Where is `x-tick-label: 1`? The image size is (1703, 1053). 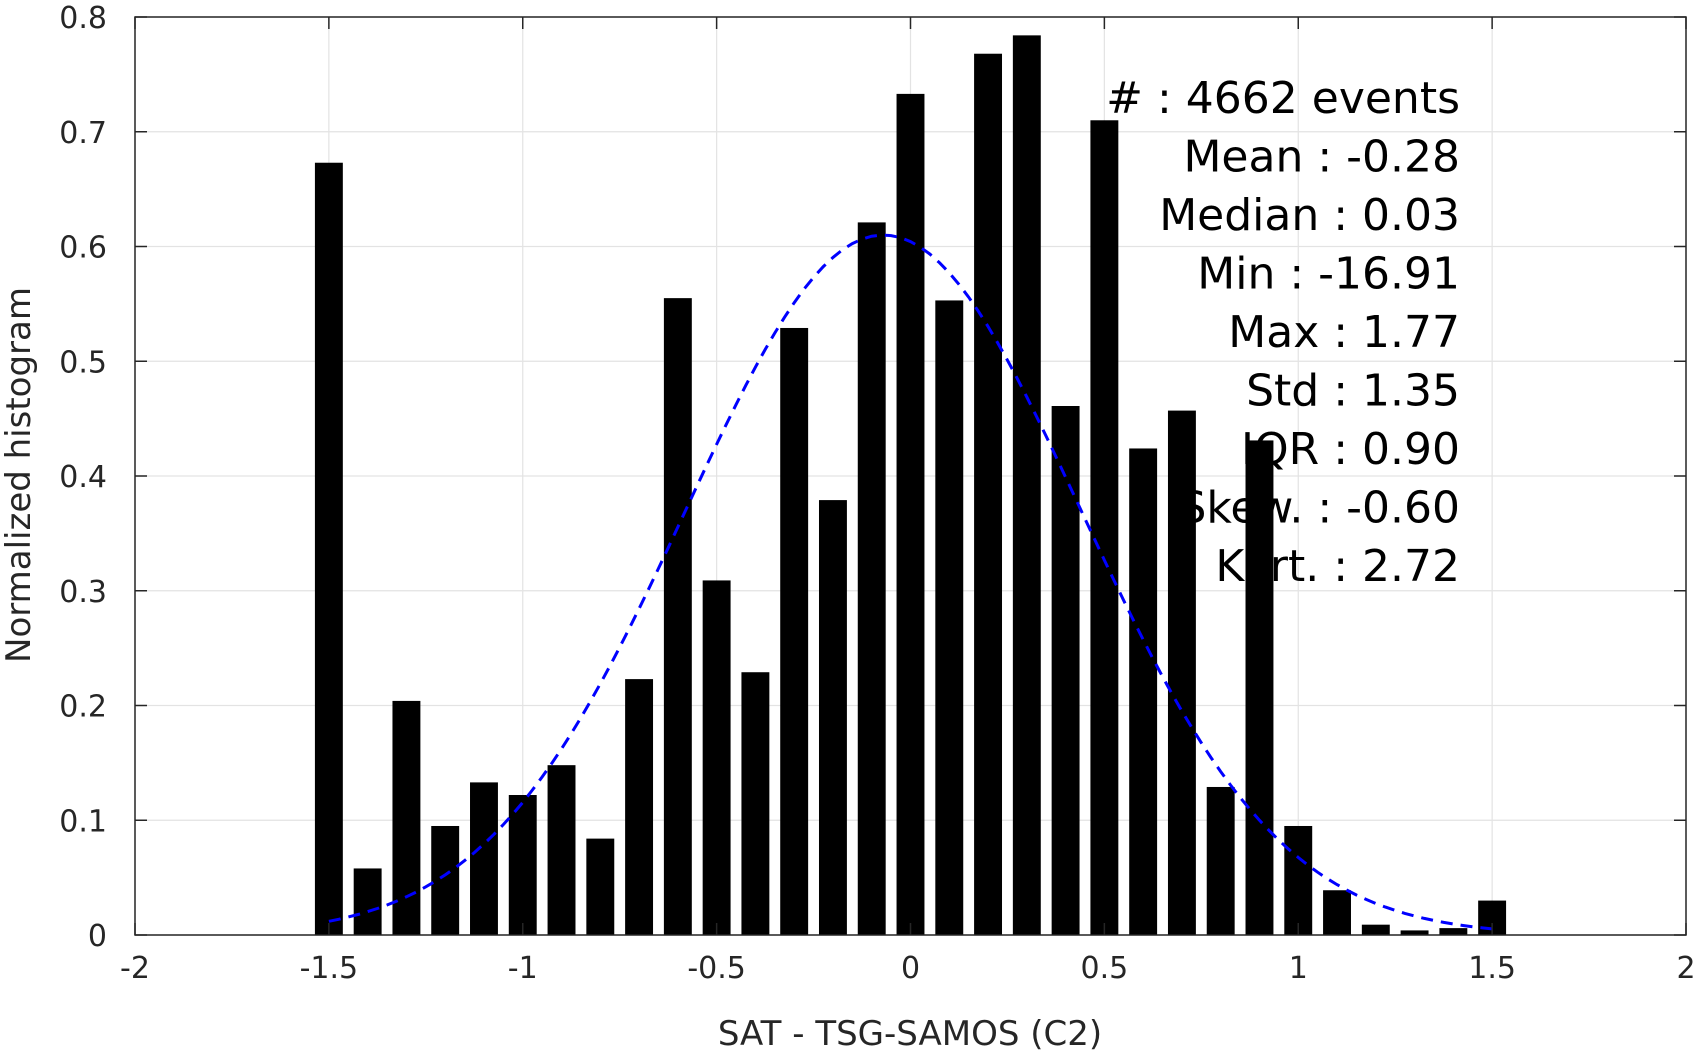
x-tick-label: 1 is located at coordinates (1298, 968).